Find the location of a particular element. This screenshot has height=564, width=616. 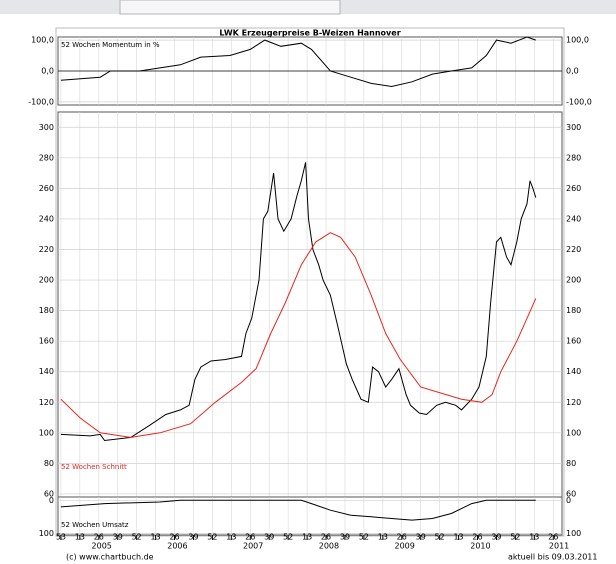

year-label: 2010 is located at coordinates (480, 546).